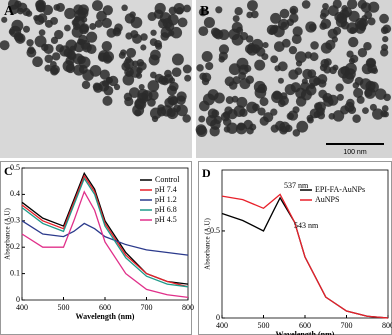  I want to click on series-line, so click(105, 232).